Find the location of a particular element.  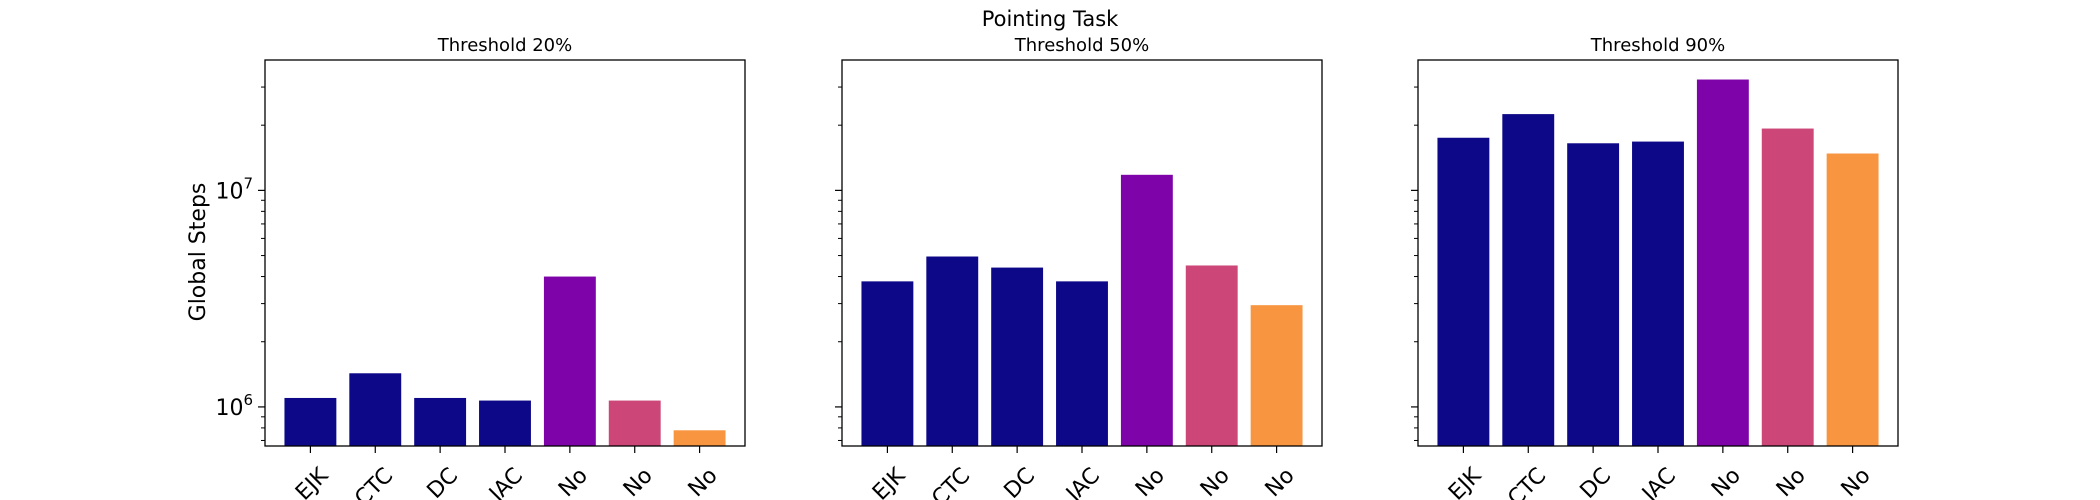

y-tick-label: 10⁶ is located at coordinates (234, 406).